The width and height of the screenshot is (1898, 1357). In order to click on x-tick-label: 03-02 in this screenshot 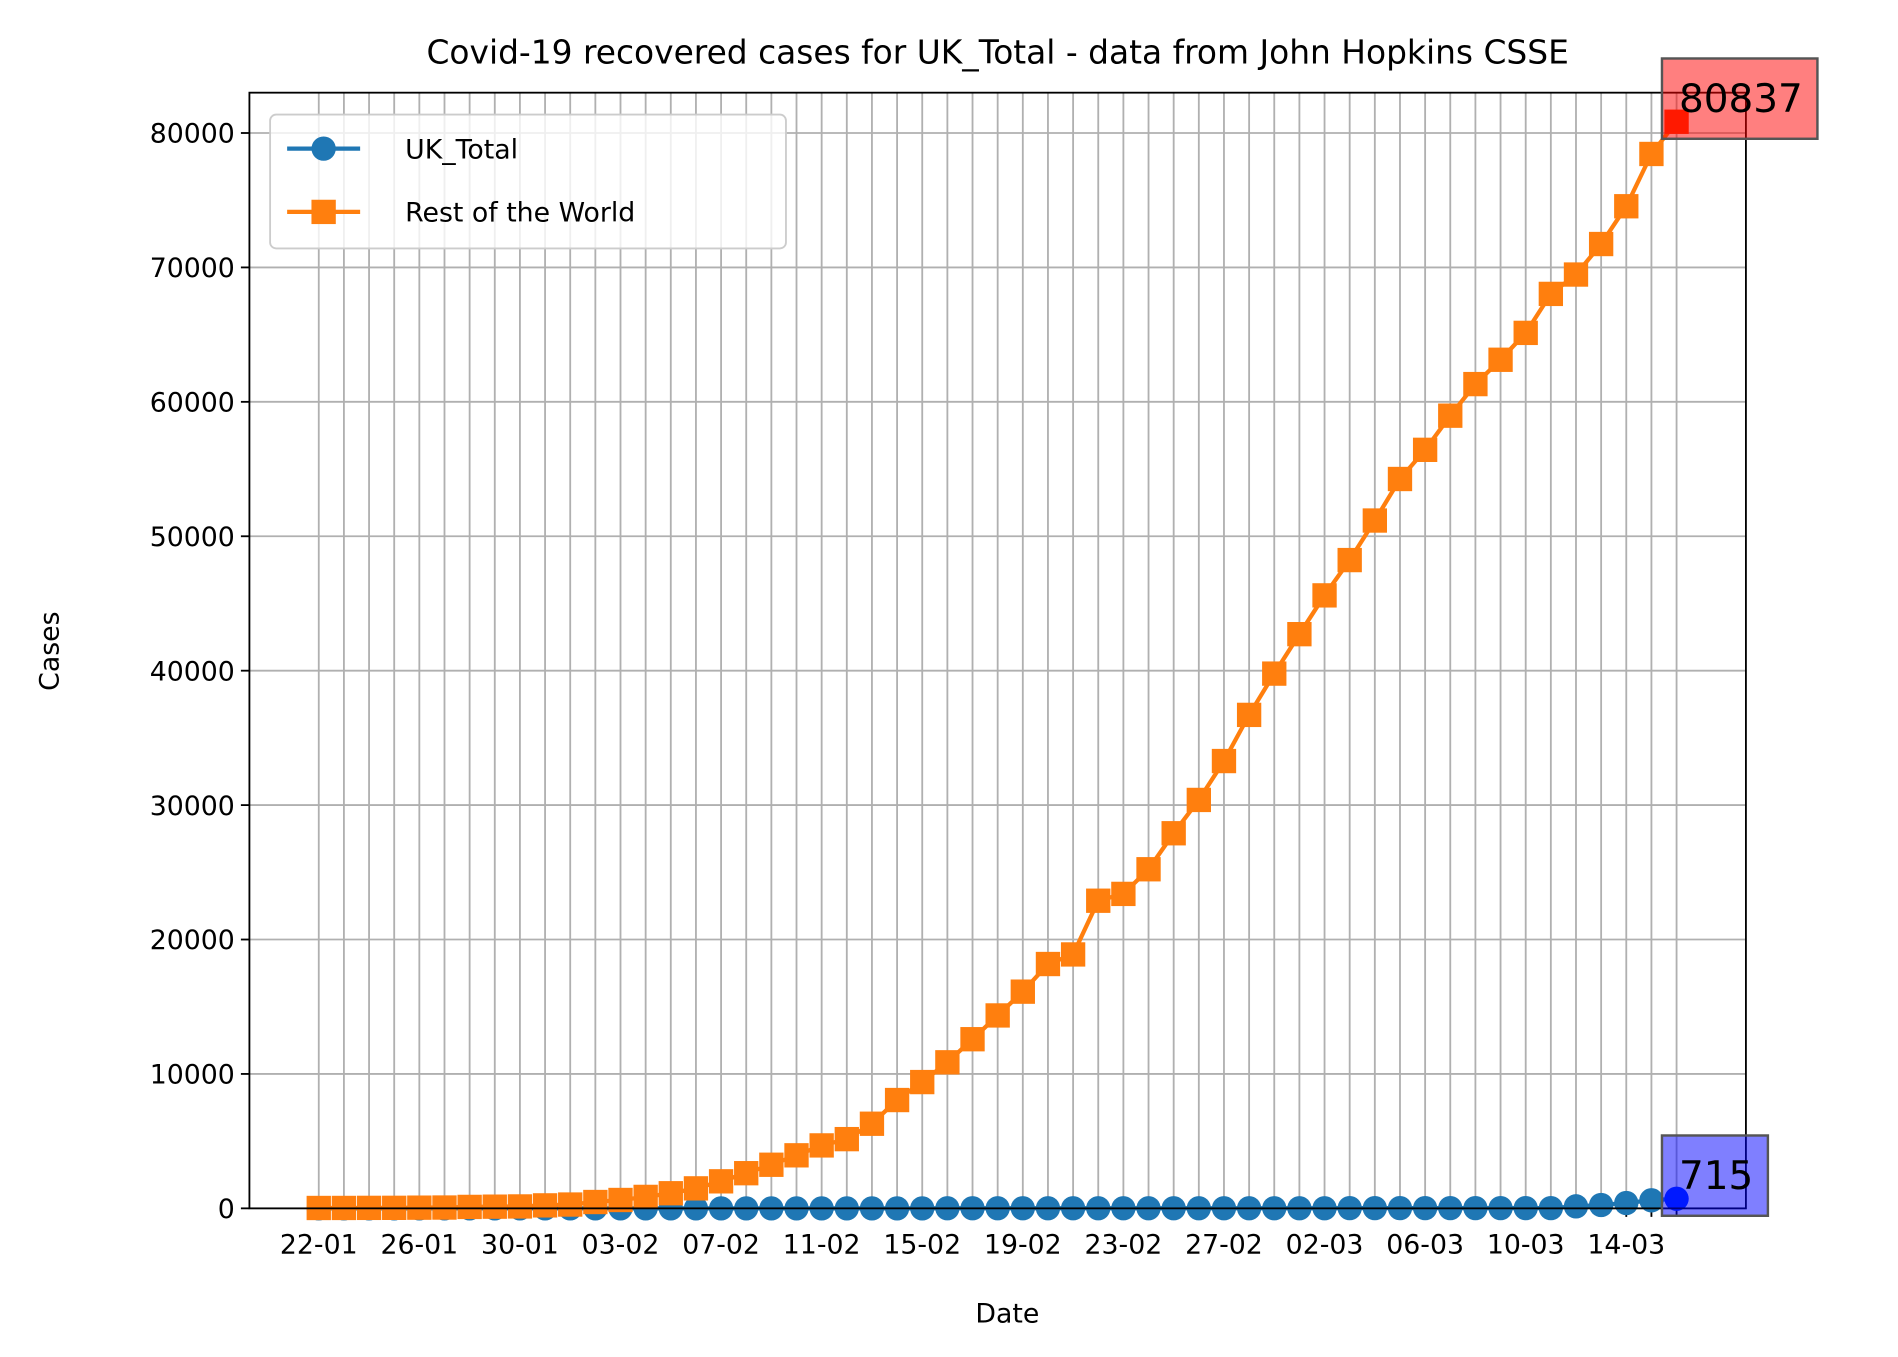, I will do `click(621, 1244)`.